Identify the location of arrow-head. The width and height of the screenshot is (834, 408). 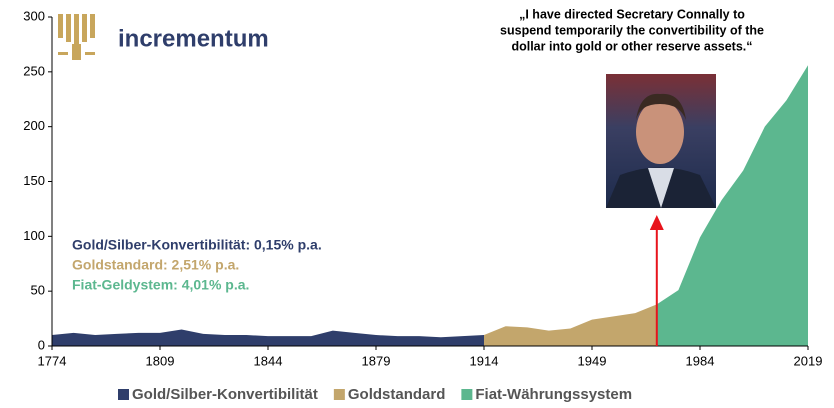
(656, 222).